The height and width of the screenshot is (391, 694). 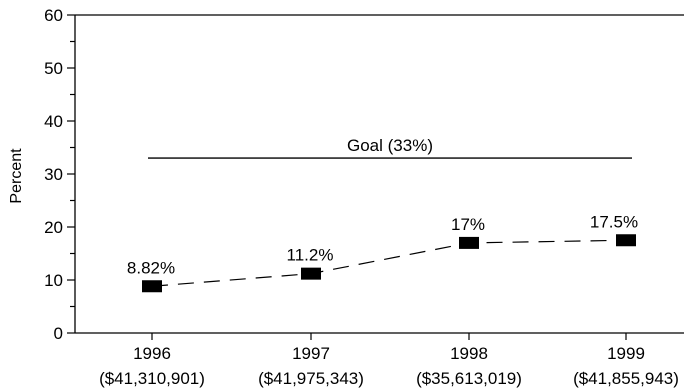 I want to click on goal-label: Goal (33%), so click(x=390, y=145).